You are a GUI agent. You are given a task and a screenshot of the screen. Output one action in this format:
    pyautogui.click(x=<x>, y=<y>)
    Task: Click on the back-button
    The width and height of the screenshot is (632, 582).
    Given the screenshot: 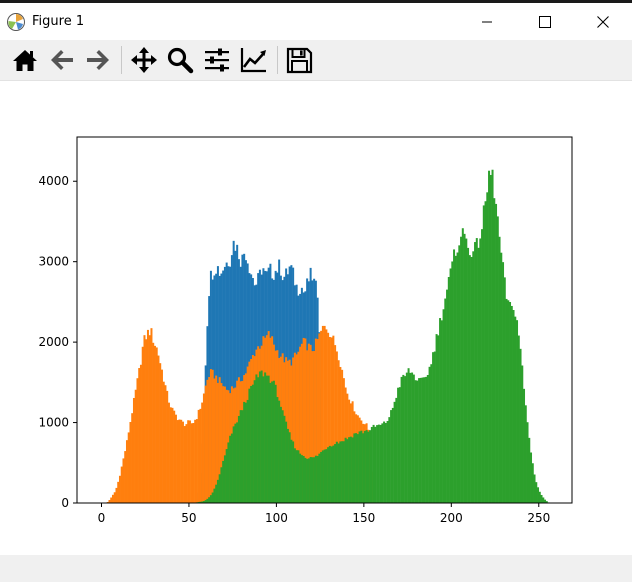 What is the action you would take?
    pyautogui.click(x=62, y=60)
    